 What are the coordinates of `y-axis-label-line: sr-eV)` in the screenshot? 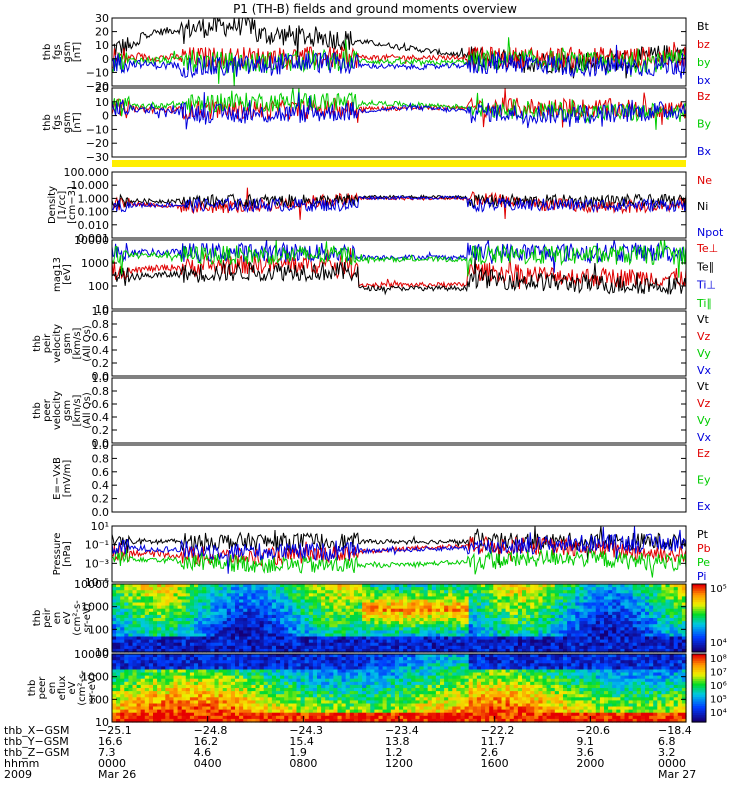 It's located at (87, 617).